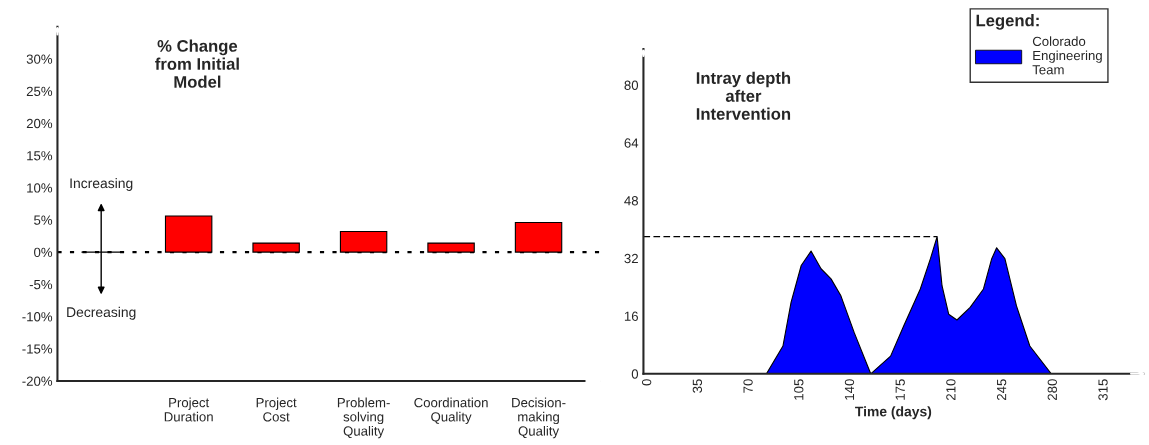 The image size is (1149, 445). Describe the element at coordinates (631, 316) in the screenshot. I see `y-tick-label: 16` at that location.